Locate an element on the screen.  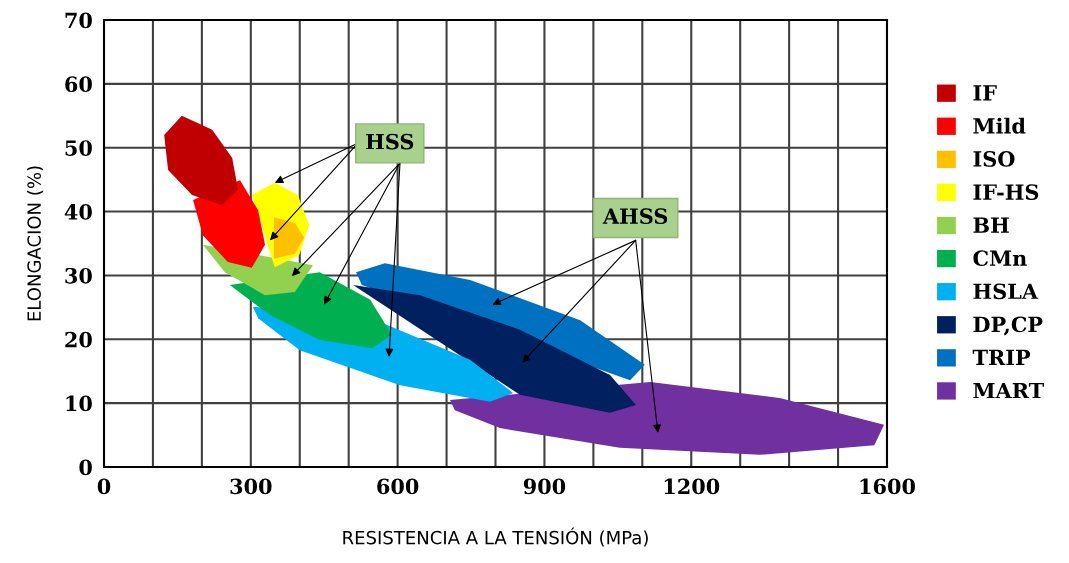
y-axis-title: ELONGACION (%) is located at coordinates (35, 243).